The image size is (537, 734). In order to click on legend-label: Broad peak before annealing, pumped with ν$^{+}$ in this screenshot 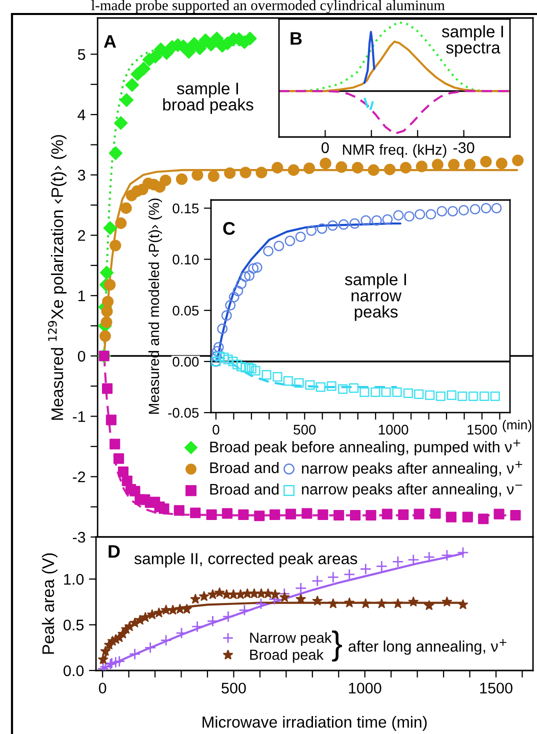, I will do `click(365, 448)`.